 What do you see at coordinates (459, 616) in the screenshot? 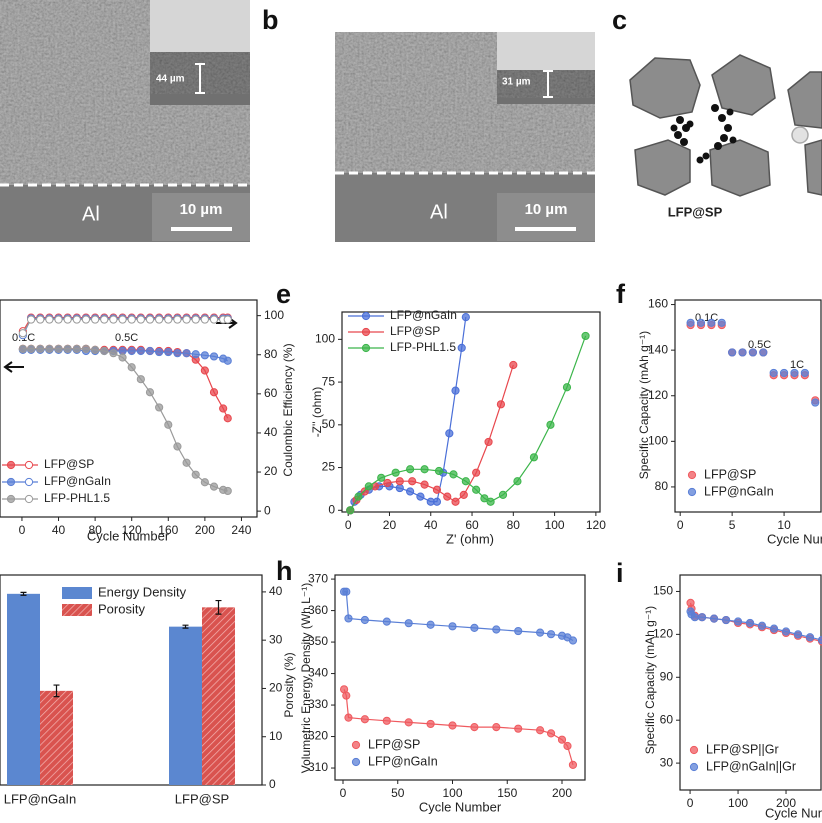
I see `series-line` at bounding box center [459, 616].